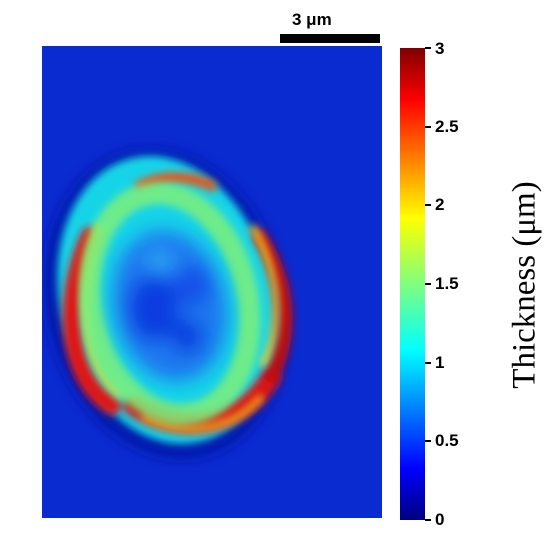 This screenshot has width=550, height=539. Describe the element at coordinates (447, 283) in the screenshot. I see `colorbar-tick-label: 1.5` at that location.